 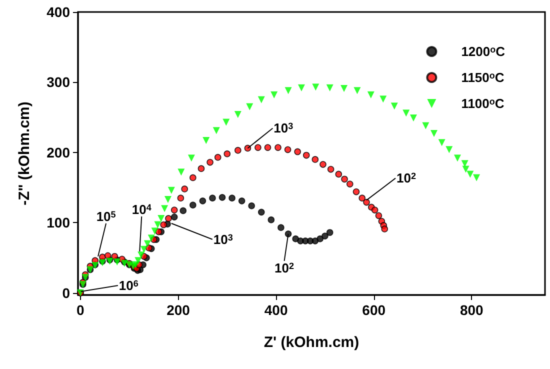 I want to click on x-tick-label: 400, so click(x=276, y=310).